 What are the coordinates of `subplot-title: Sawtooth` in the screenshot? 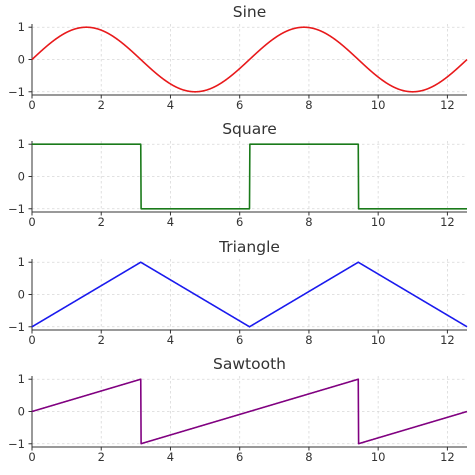 It's located at (249, 364).